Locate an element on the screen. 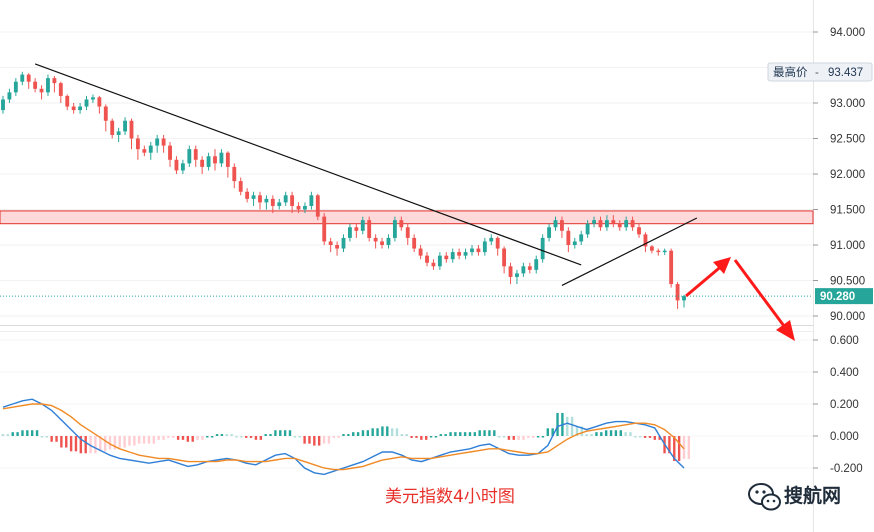 This screenshot has width=874, height=532. trendline-uptrend is located at coordinates (629, 252).